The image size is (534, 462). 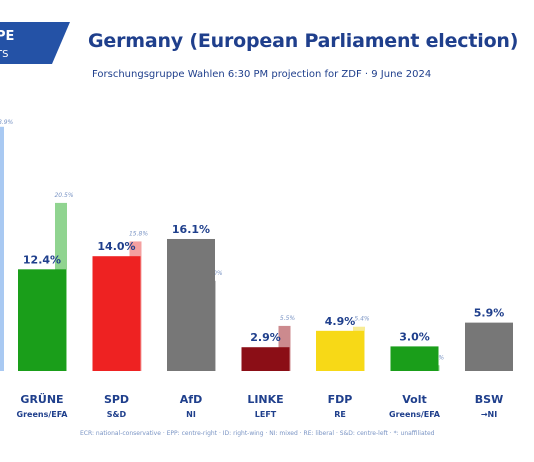 What do you see at coordinates (340, 414) in the screenshot?
I see `group-label: RE` at bounding box center [340, 414].